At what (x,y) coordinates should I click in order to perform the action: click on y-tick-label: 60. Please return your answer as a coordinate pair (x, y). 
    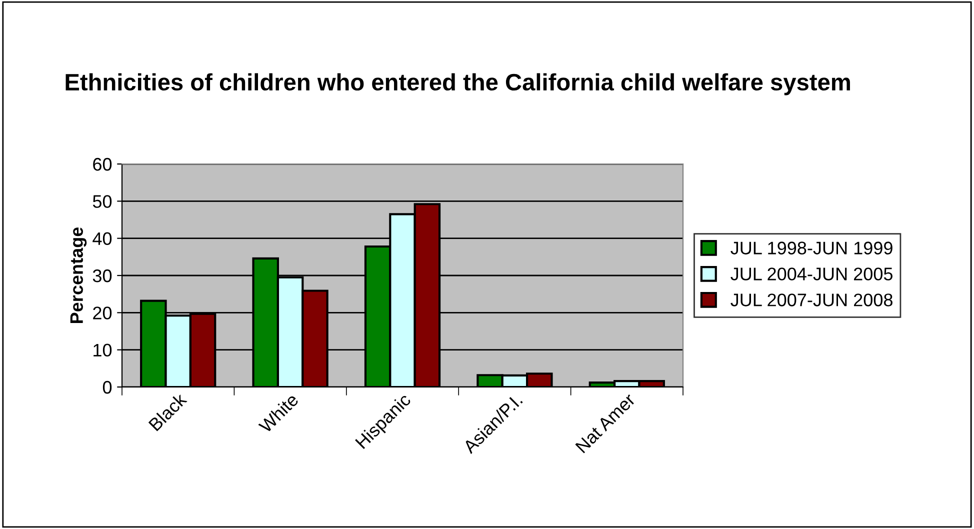
    Looking at the image, I should click on (102, 164).